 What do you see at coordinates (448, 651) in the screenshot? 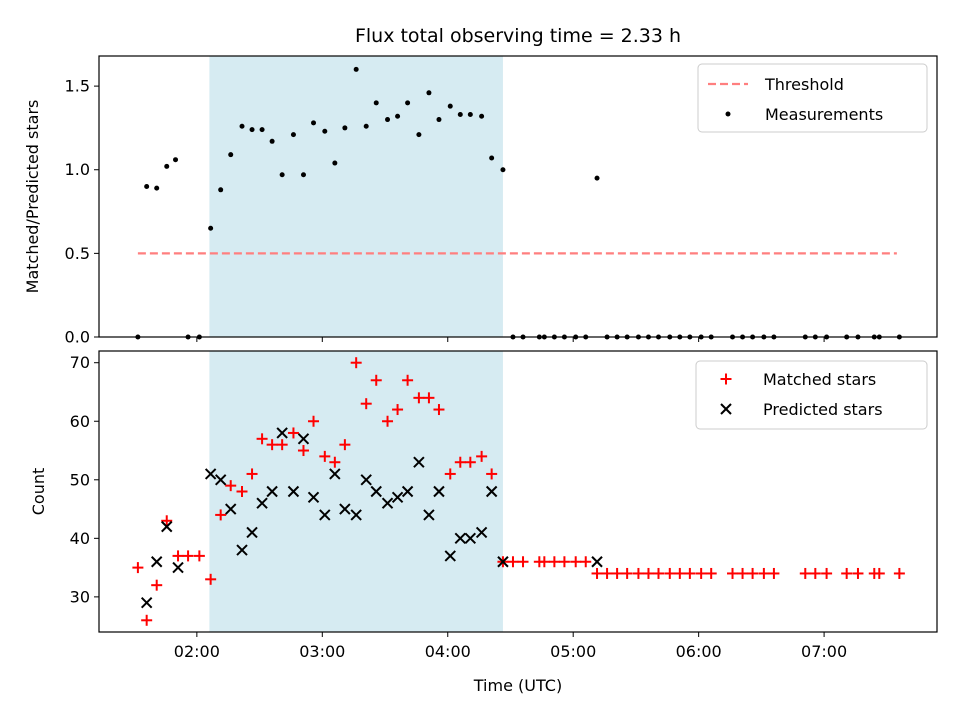
I see `counts-x-tick-label: 04:00` at bounding box center [448, 651].